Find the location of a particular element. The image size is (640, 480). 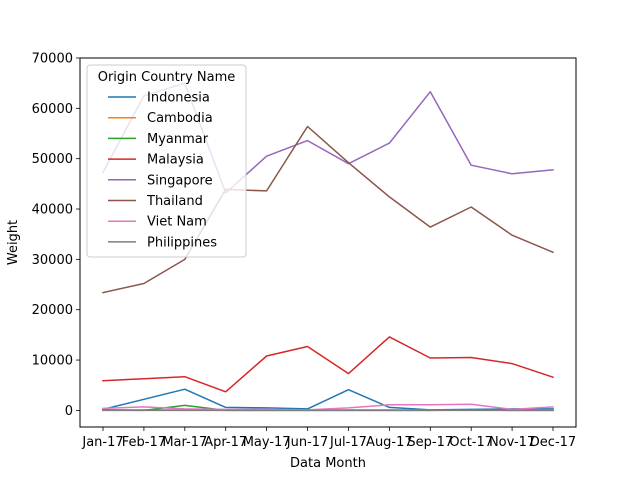

legend-label: Myanmar is located at coordinates (178, 139).